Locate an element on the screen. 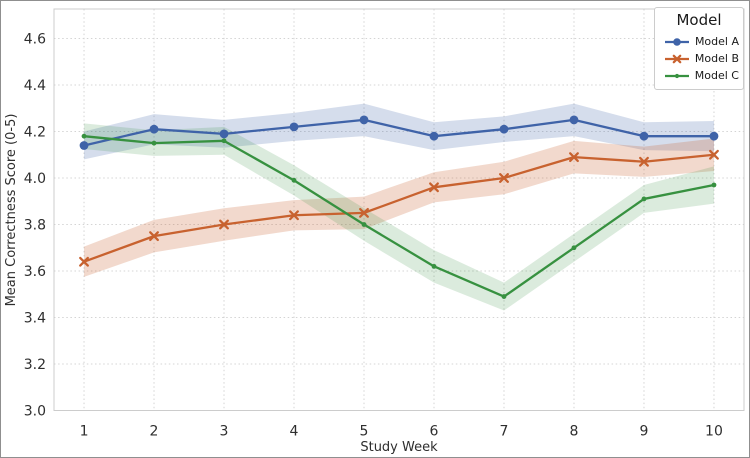 The width and height of the screenshot is (750, 458). y-tick-label: 3.4 is located at coordinates (35, 319).